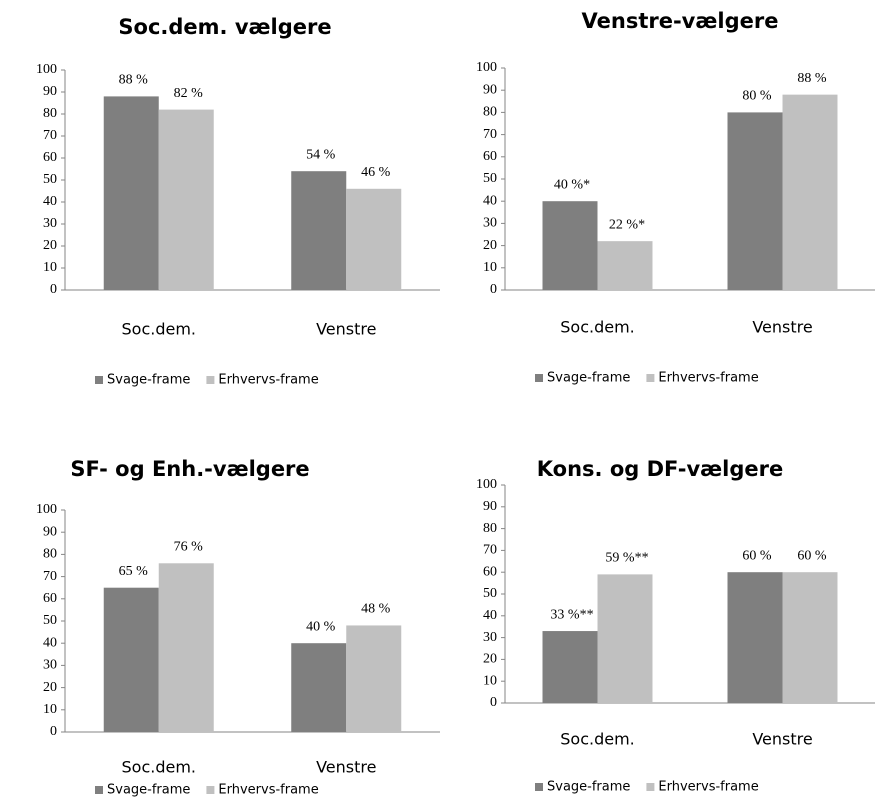 This screenshot has width=882, height=797. Describe the element at coordinates (189, 469) in the screenshot. I see `chart-title: SF- og Enh.-vælgere` at that location.